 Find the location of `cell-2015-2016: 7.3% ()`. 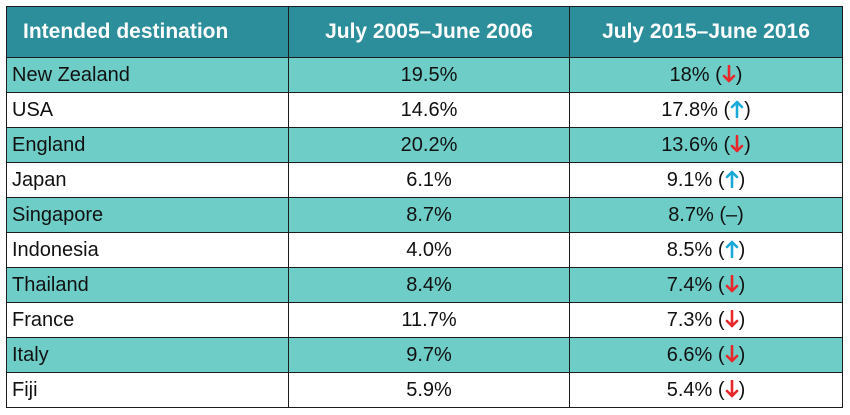

cell-2015-2016: 7.3% () is located at coordinates (706, 320).